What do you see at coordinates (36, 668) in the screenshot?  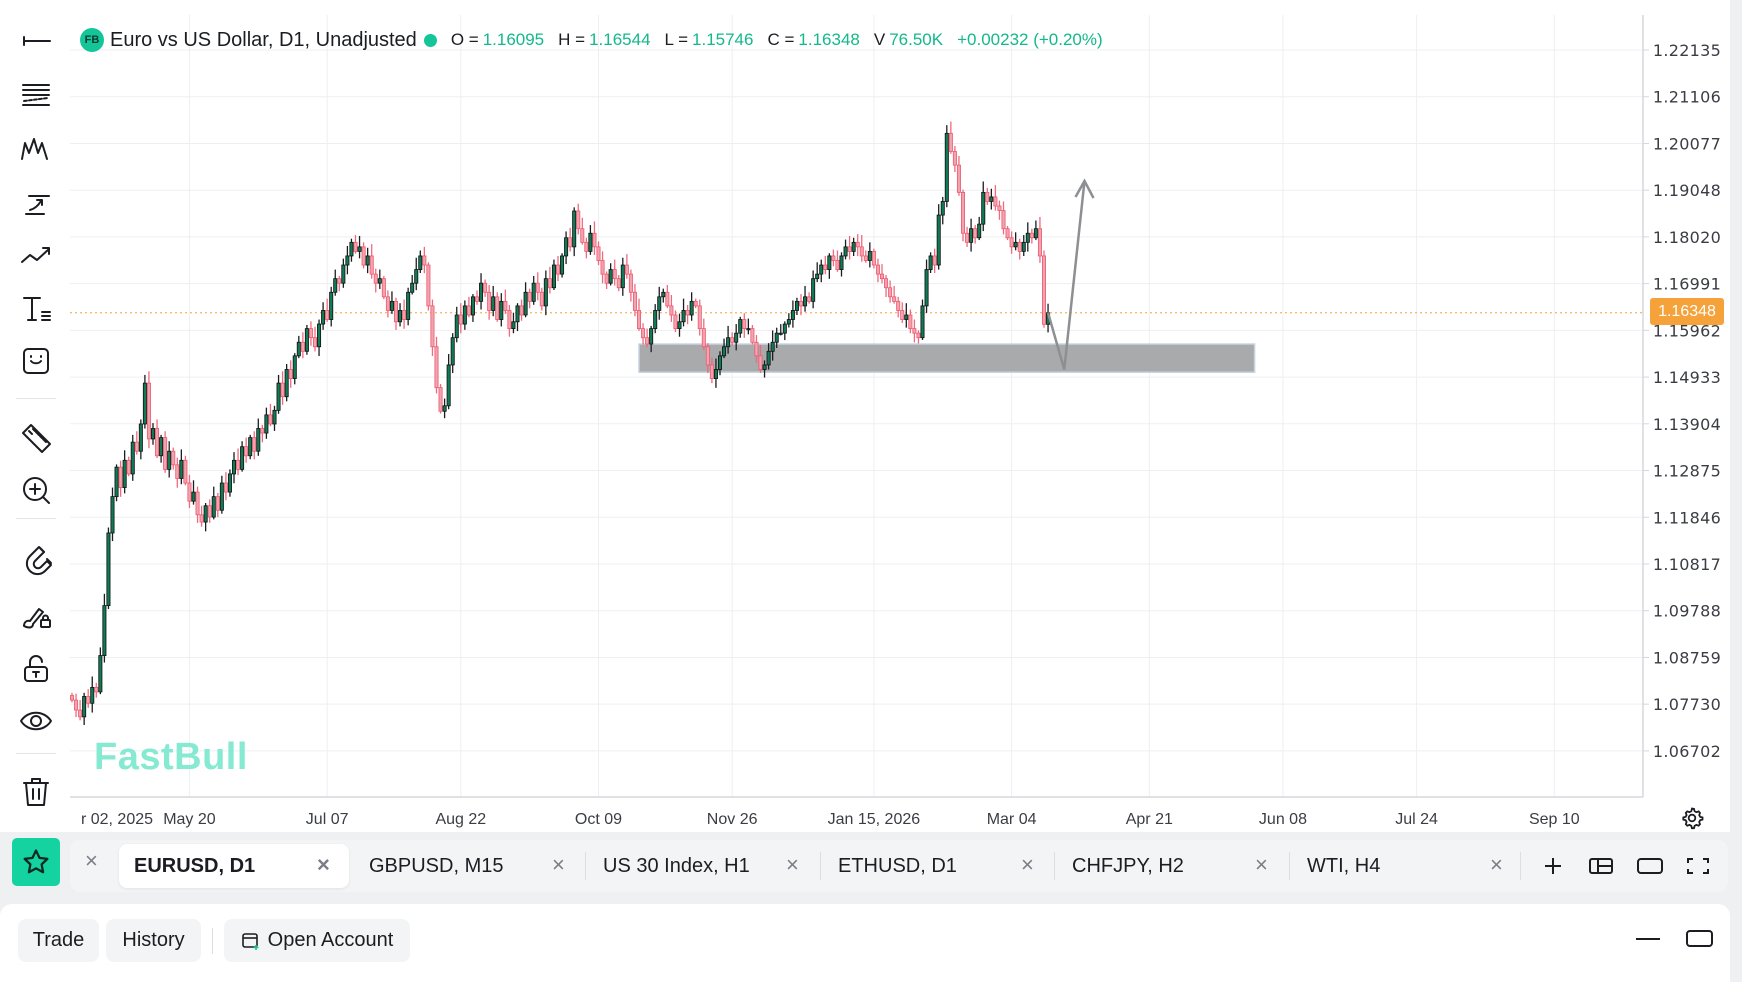 I see `unlock-icon` at bounding box center [36, 668].